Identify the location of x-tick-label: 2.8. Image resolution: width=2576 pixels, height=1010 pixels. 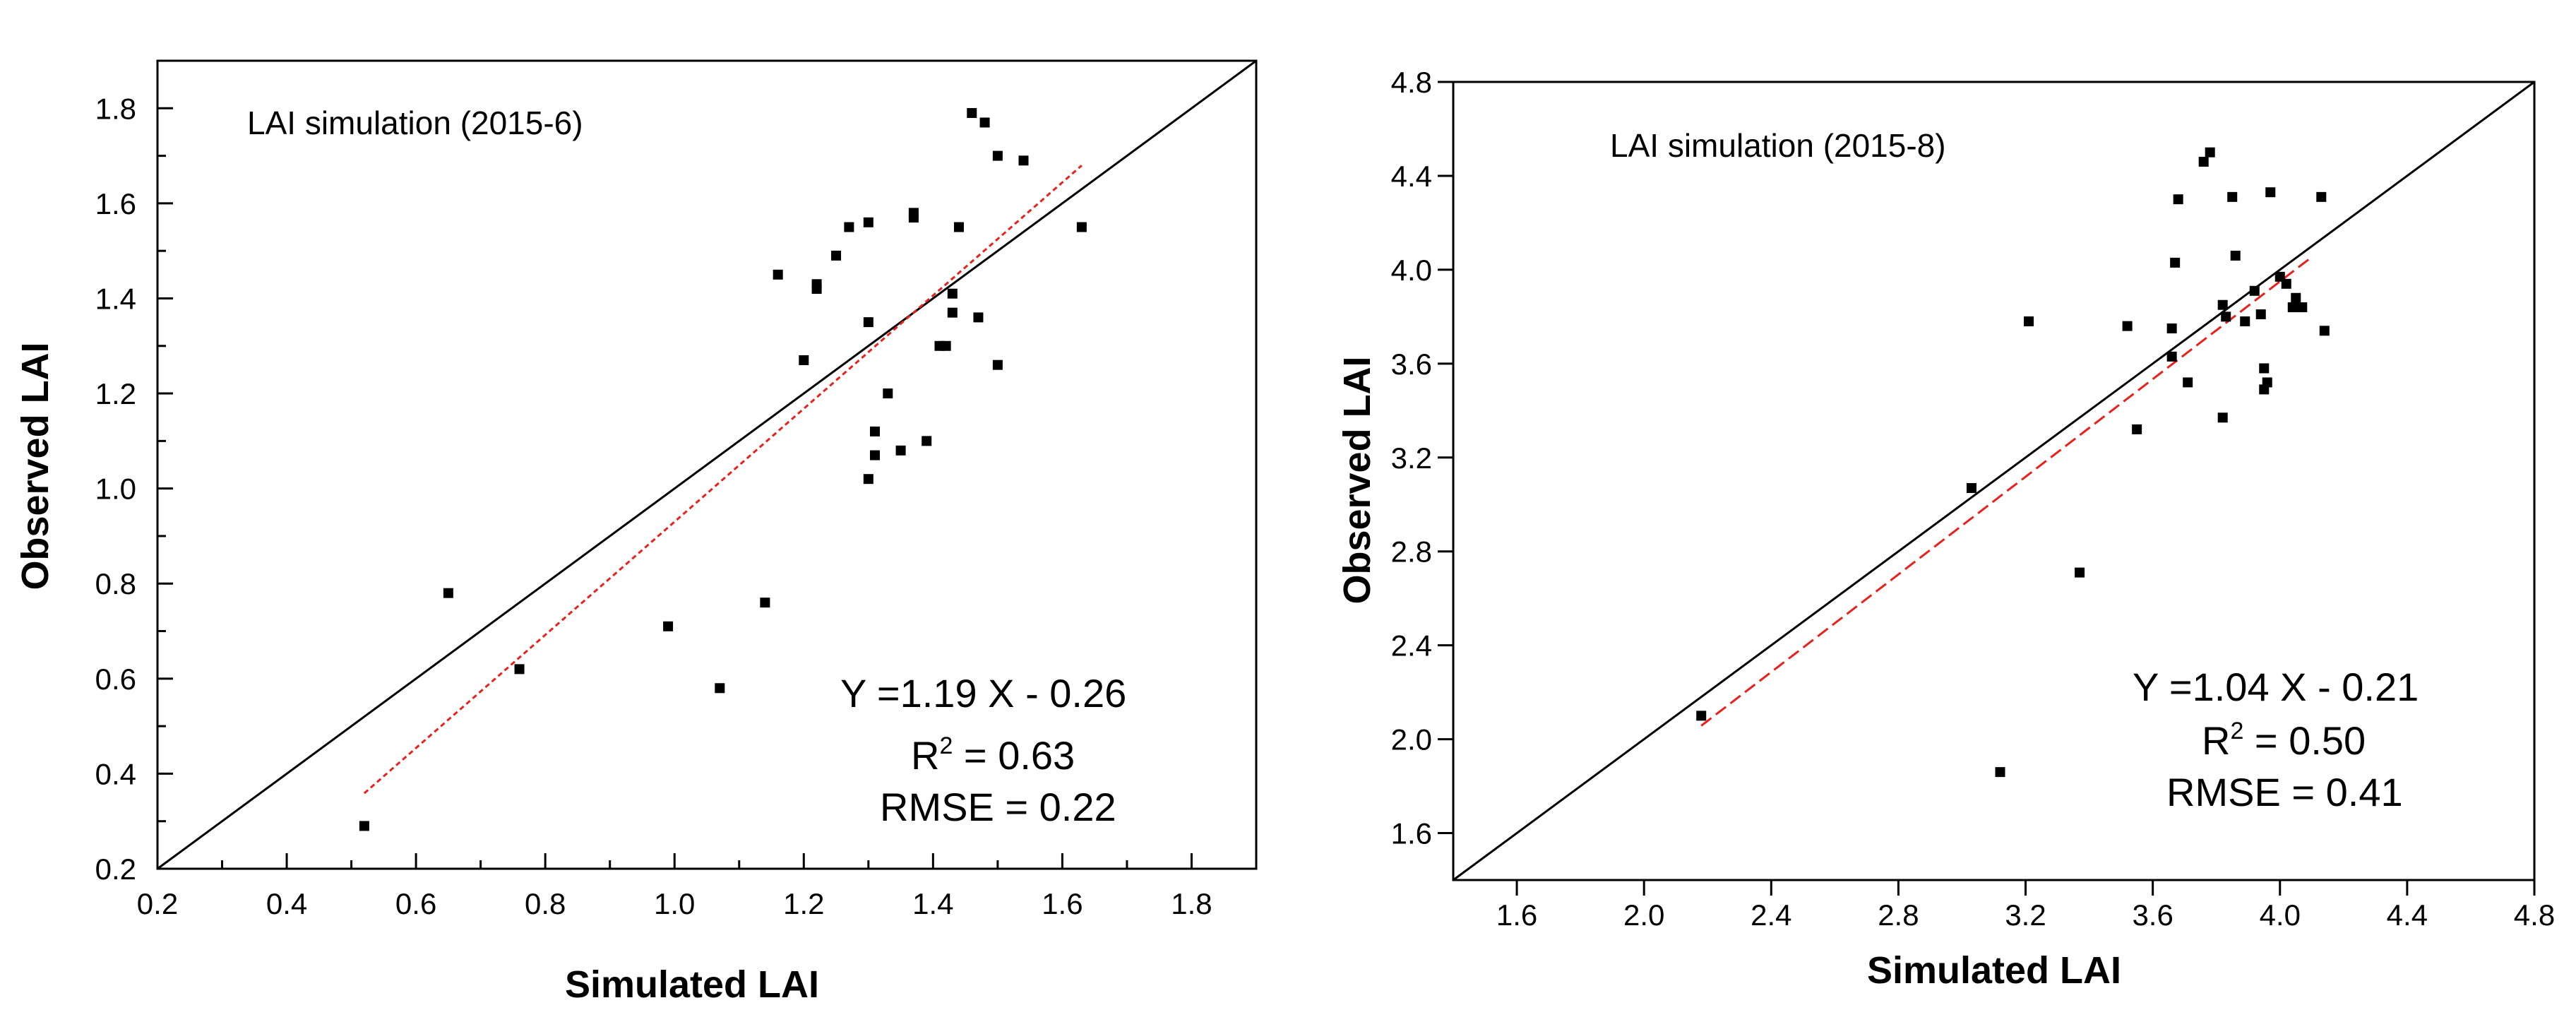
(1898, 915).